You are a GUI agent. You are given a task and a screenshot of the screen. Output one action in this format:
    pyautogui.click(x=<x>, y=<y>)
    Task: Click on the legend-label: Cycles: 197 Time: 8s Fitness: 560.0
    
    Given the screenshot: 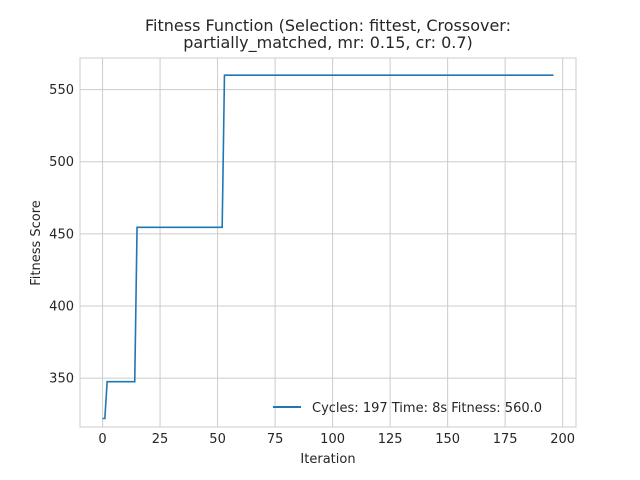 What is the action you would take?
    pyautogui.click(x=427, y=408)
    